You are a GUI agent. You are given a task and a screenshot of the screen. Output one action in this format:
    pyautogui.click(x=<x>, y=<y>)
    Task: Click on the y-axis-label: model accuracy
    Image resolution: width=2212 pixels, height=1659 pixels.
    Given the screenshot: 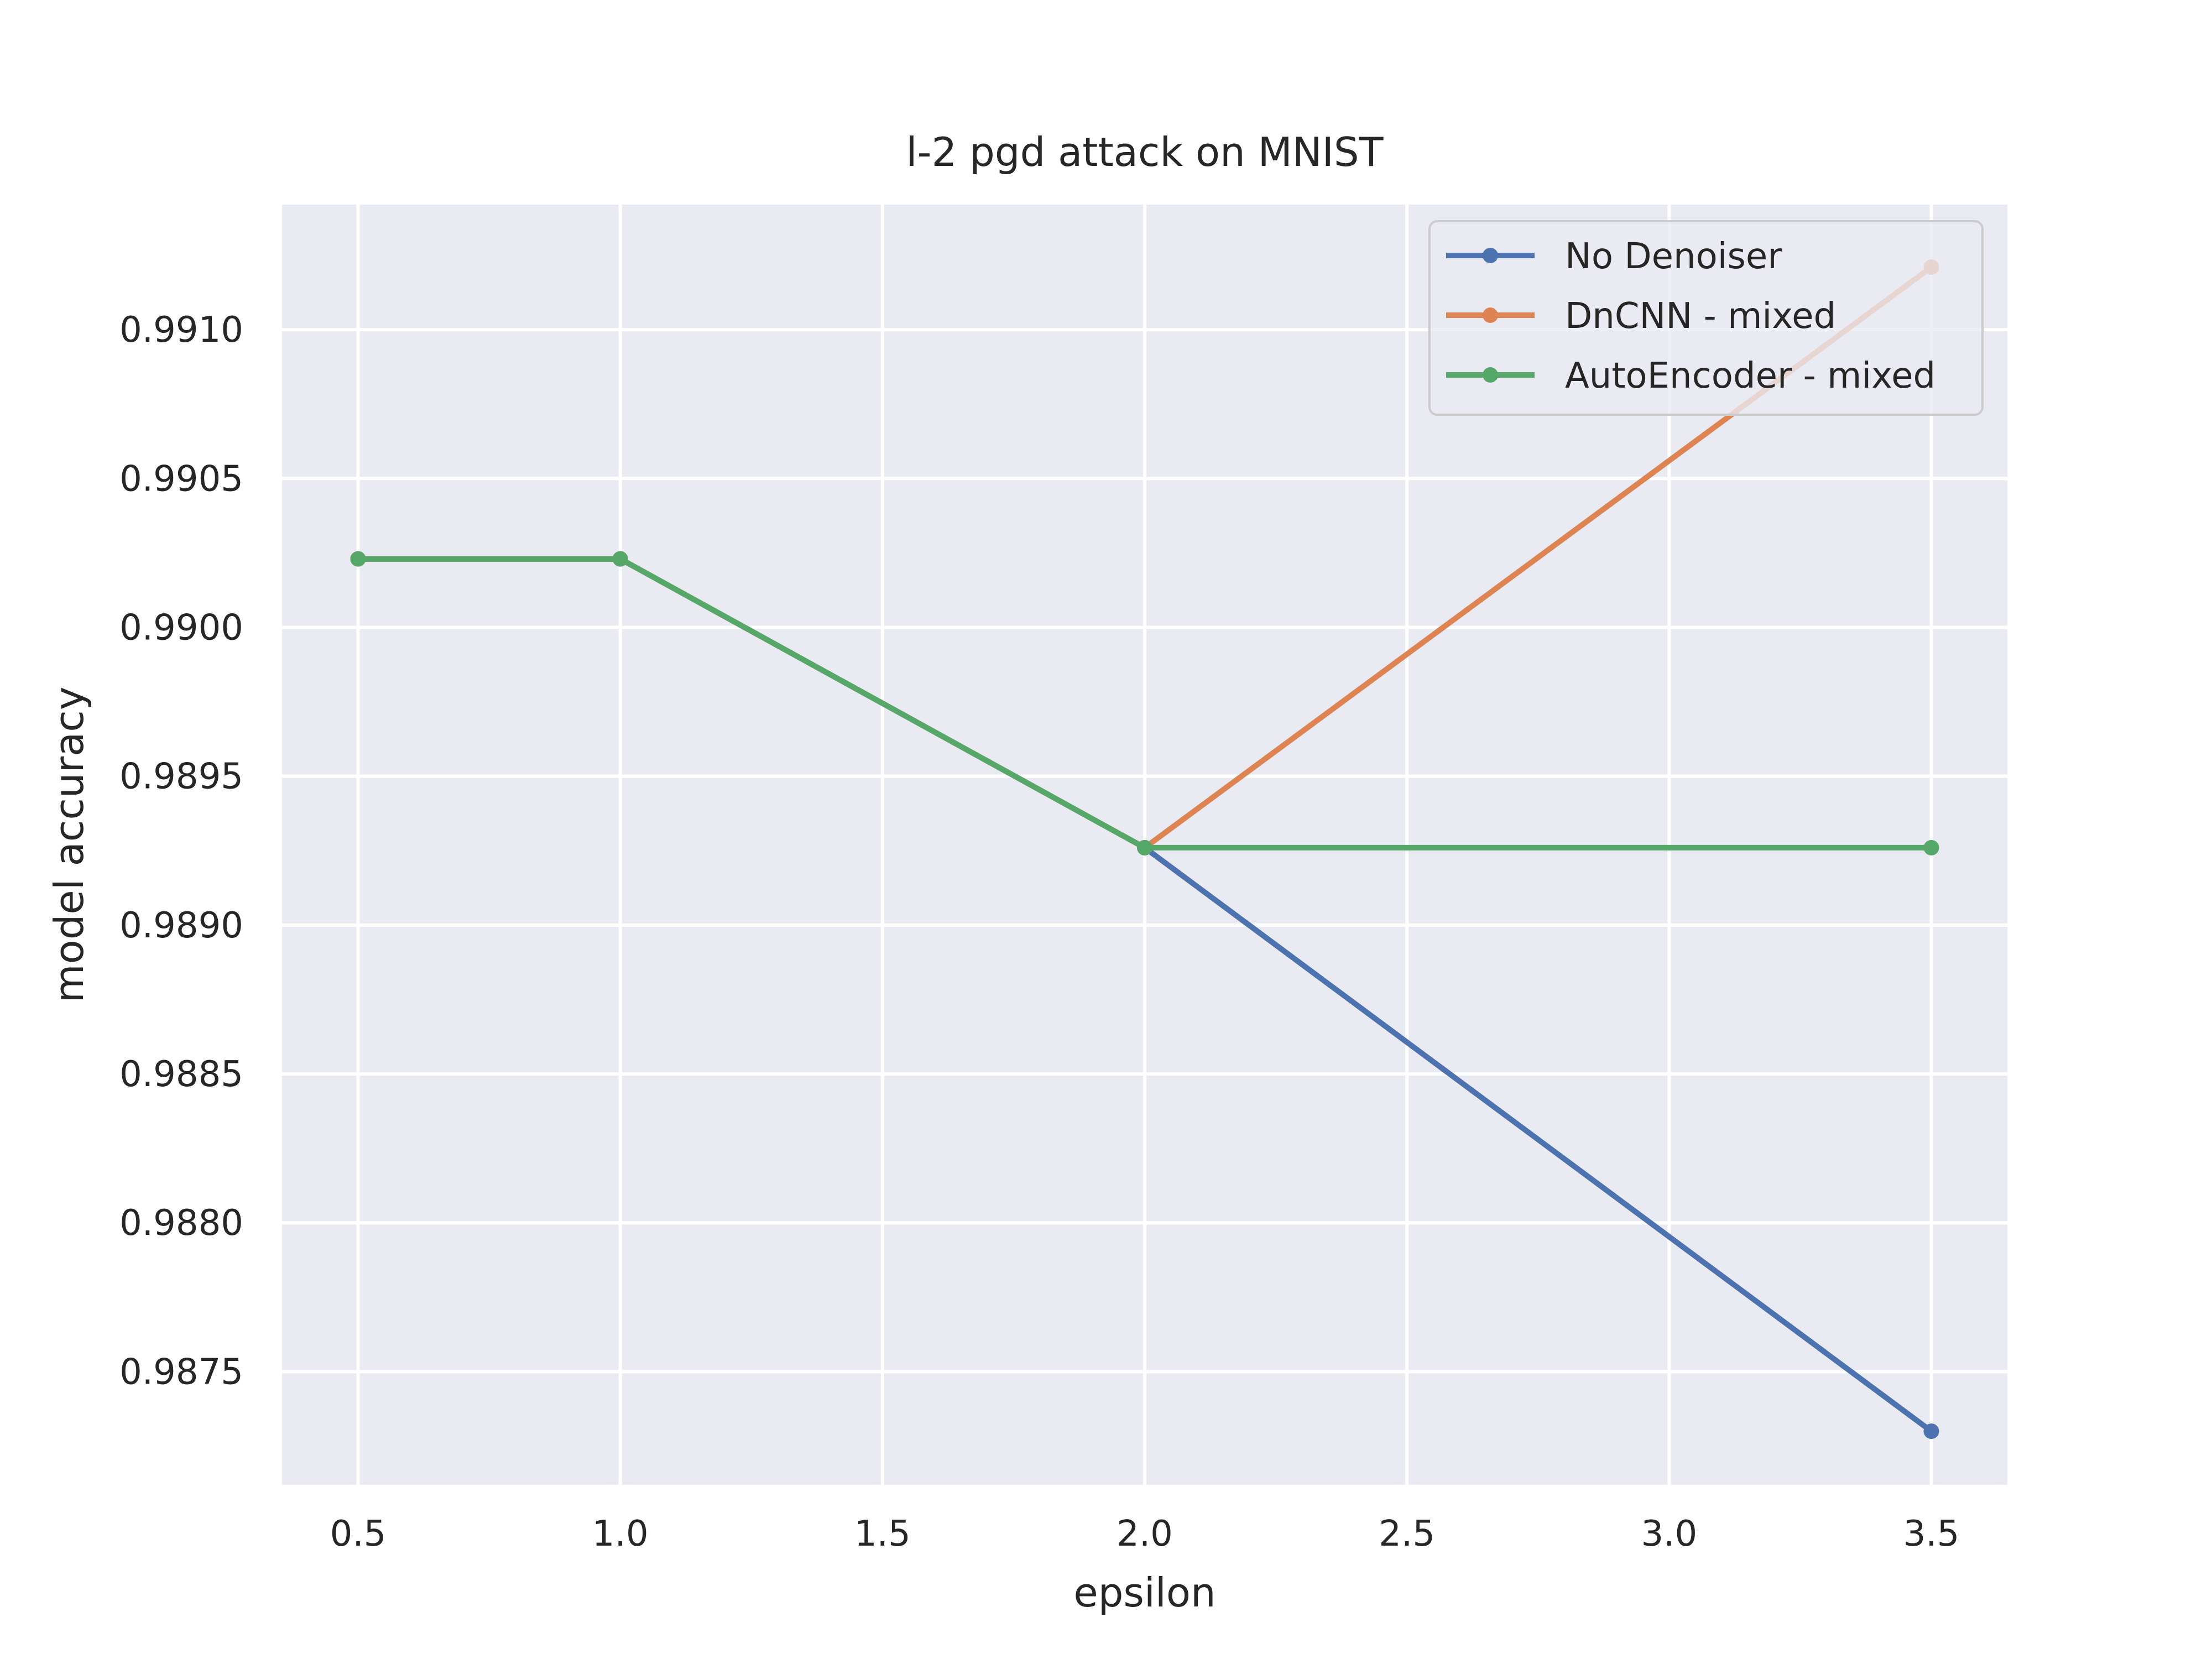 What is the action you would take?
    pyautogui.click(x=69, y=845)
    